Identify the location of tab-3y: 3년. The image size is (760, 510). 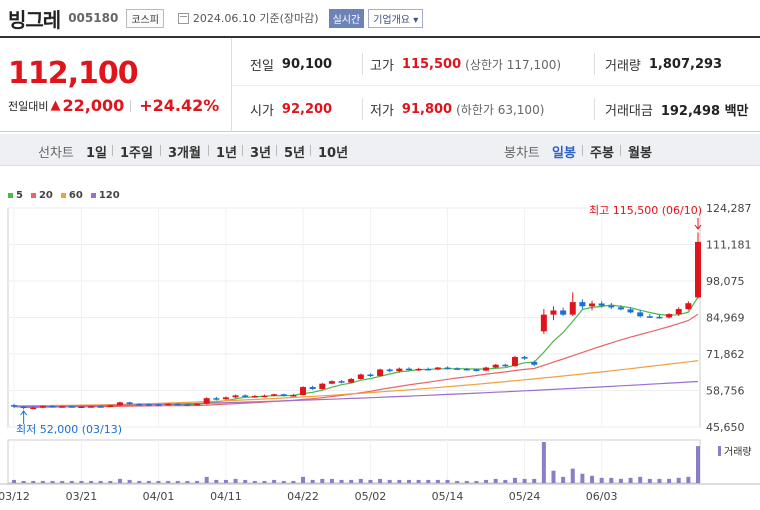
(261, 153).